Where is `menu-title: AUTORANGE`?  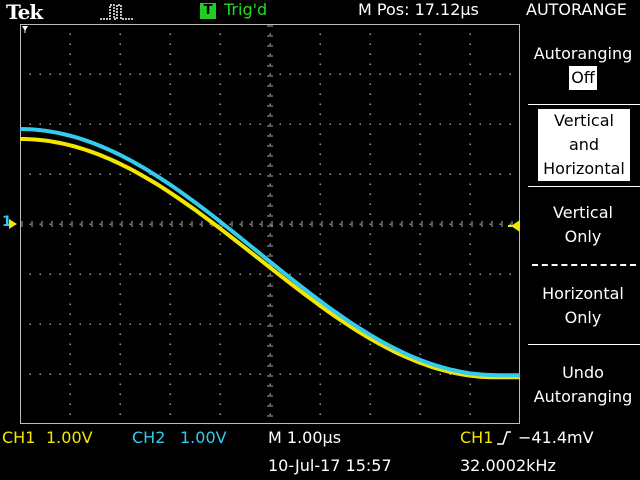 menu-title: AUTORANGE is located at coordinates (576, 9).